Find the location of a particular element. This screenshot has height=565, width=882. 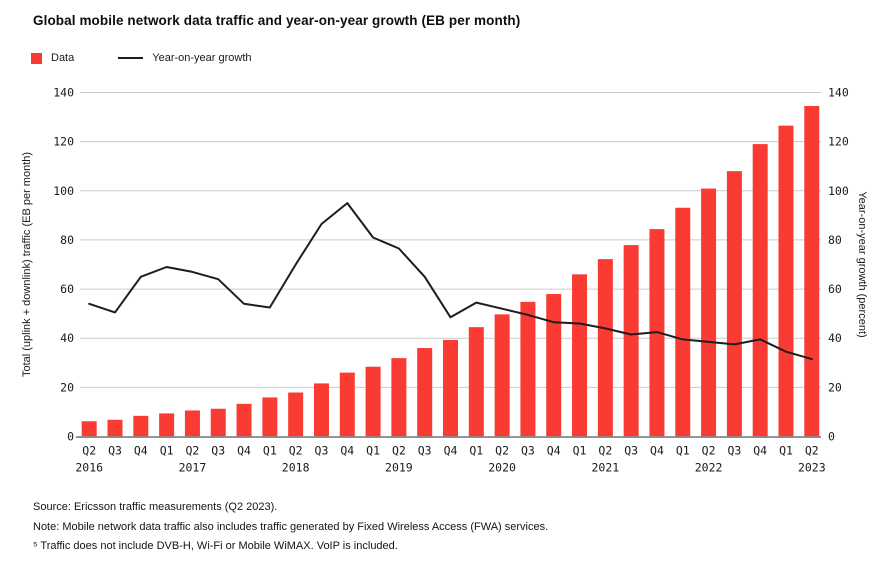

y-axis-label-right: 20 is located at coordinates (835, 387).